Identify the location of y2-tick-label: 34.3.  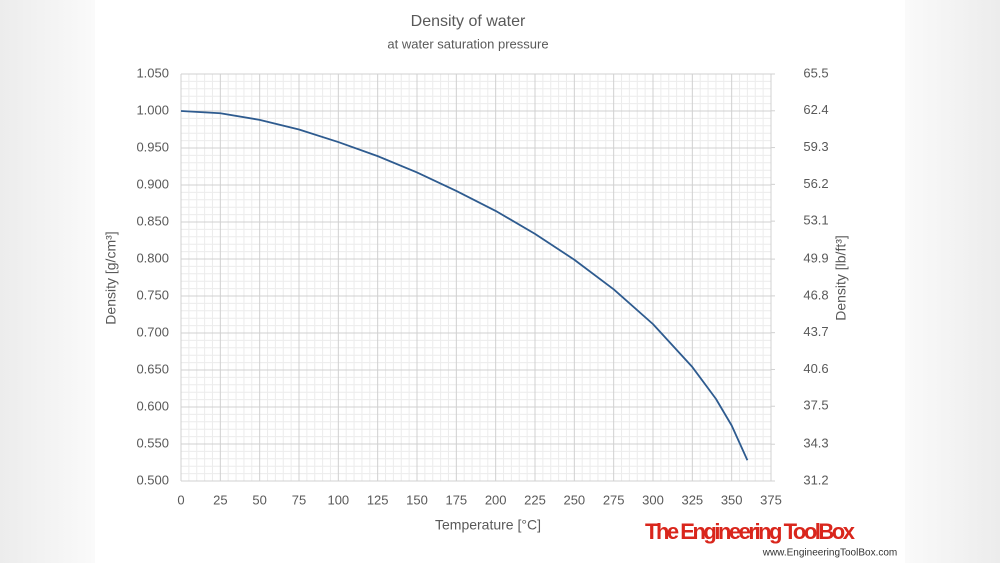
(815, 443).